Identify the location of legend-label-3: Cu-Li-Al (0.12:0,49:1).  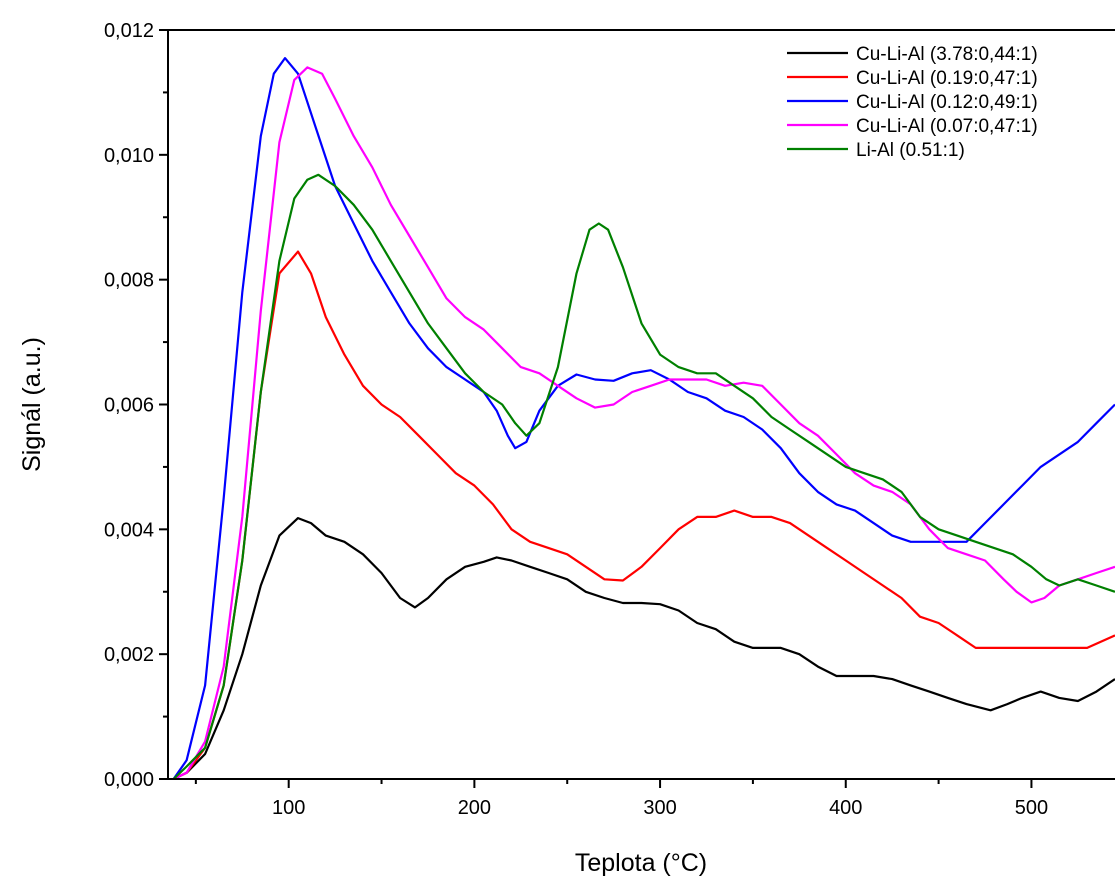
(947, 102).